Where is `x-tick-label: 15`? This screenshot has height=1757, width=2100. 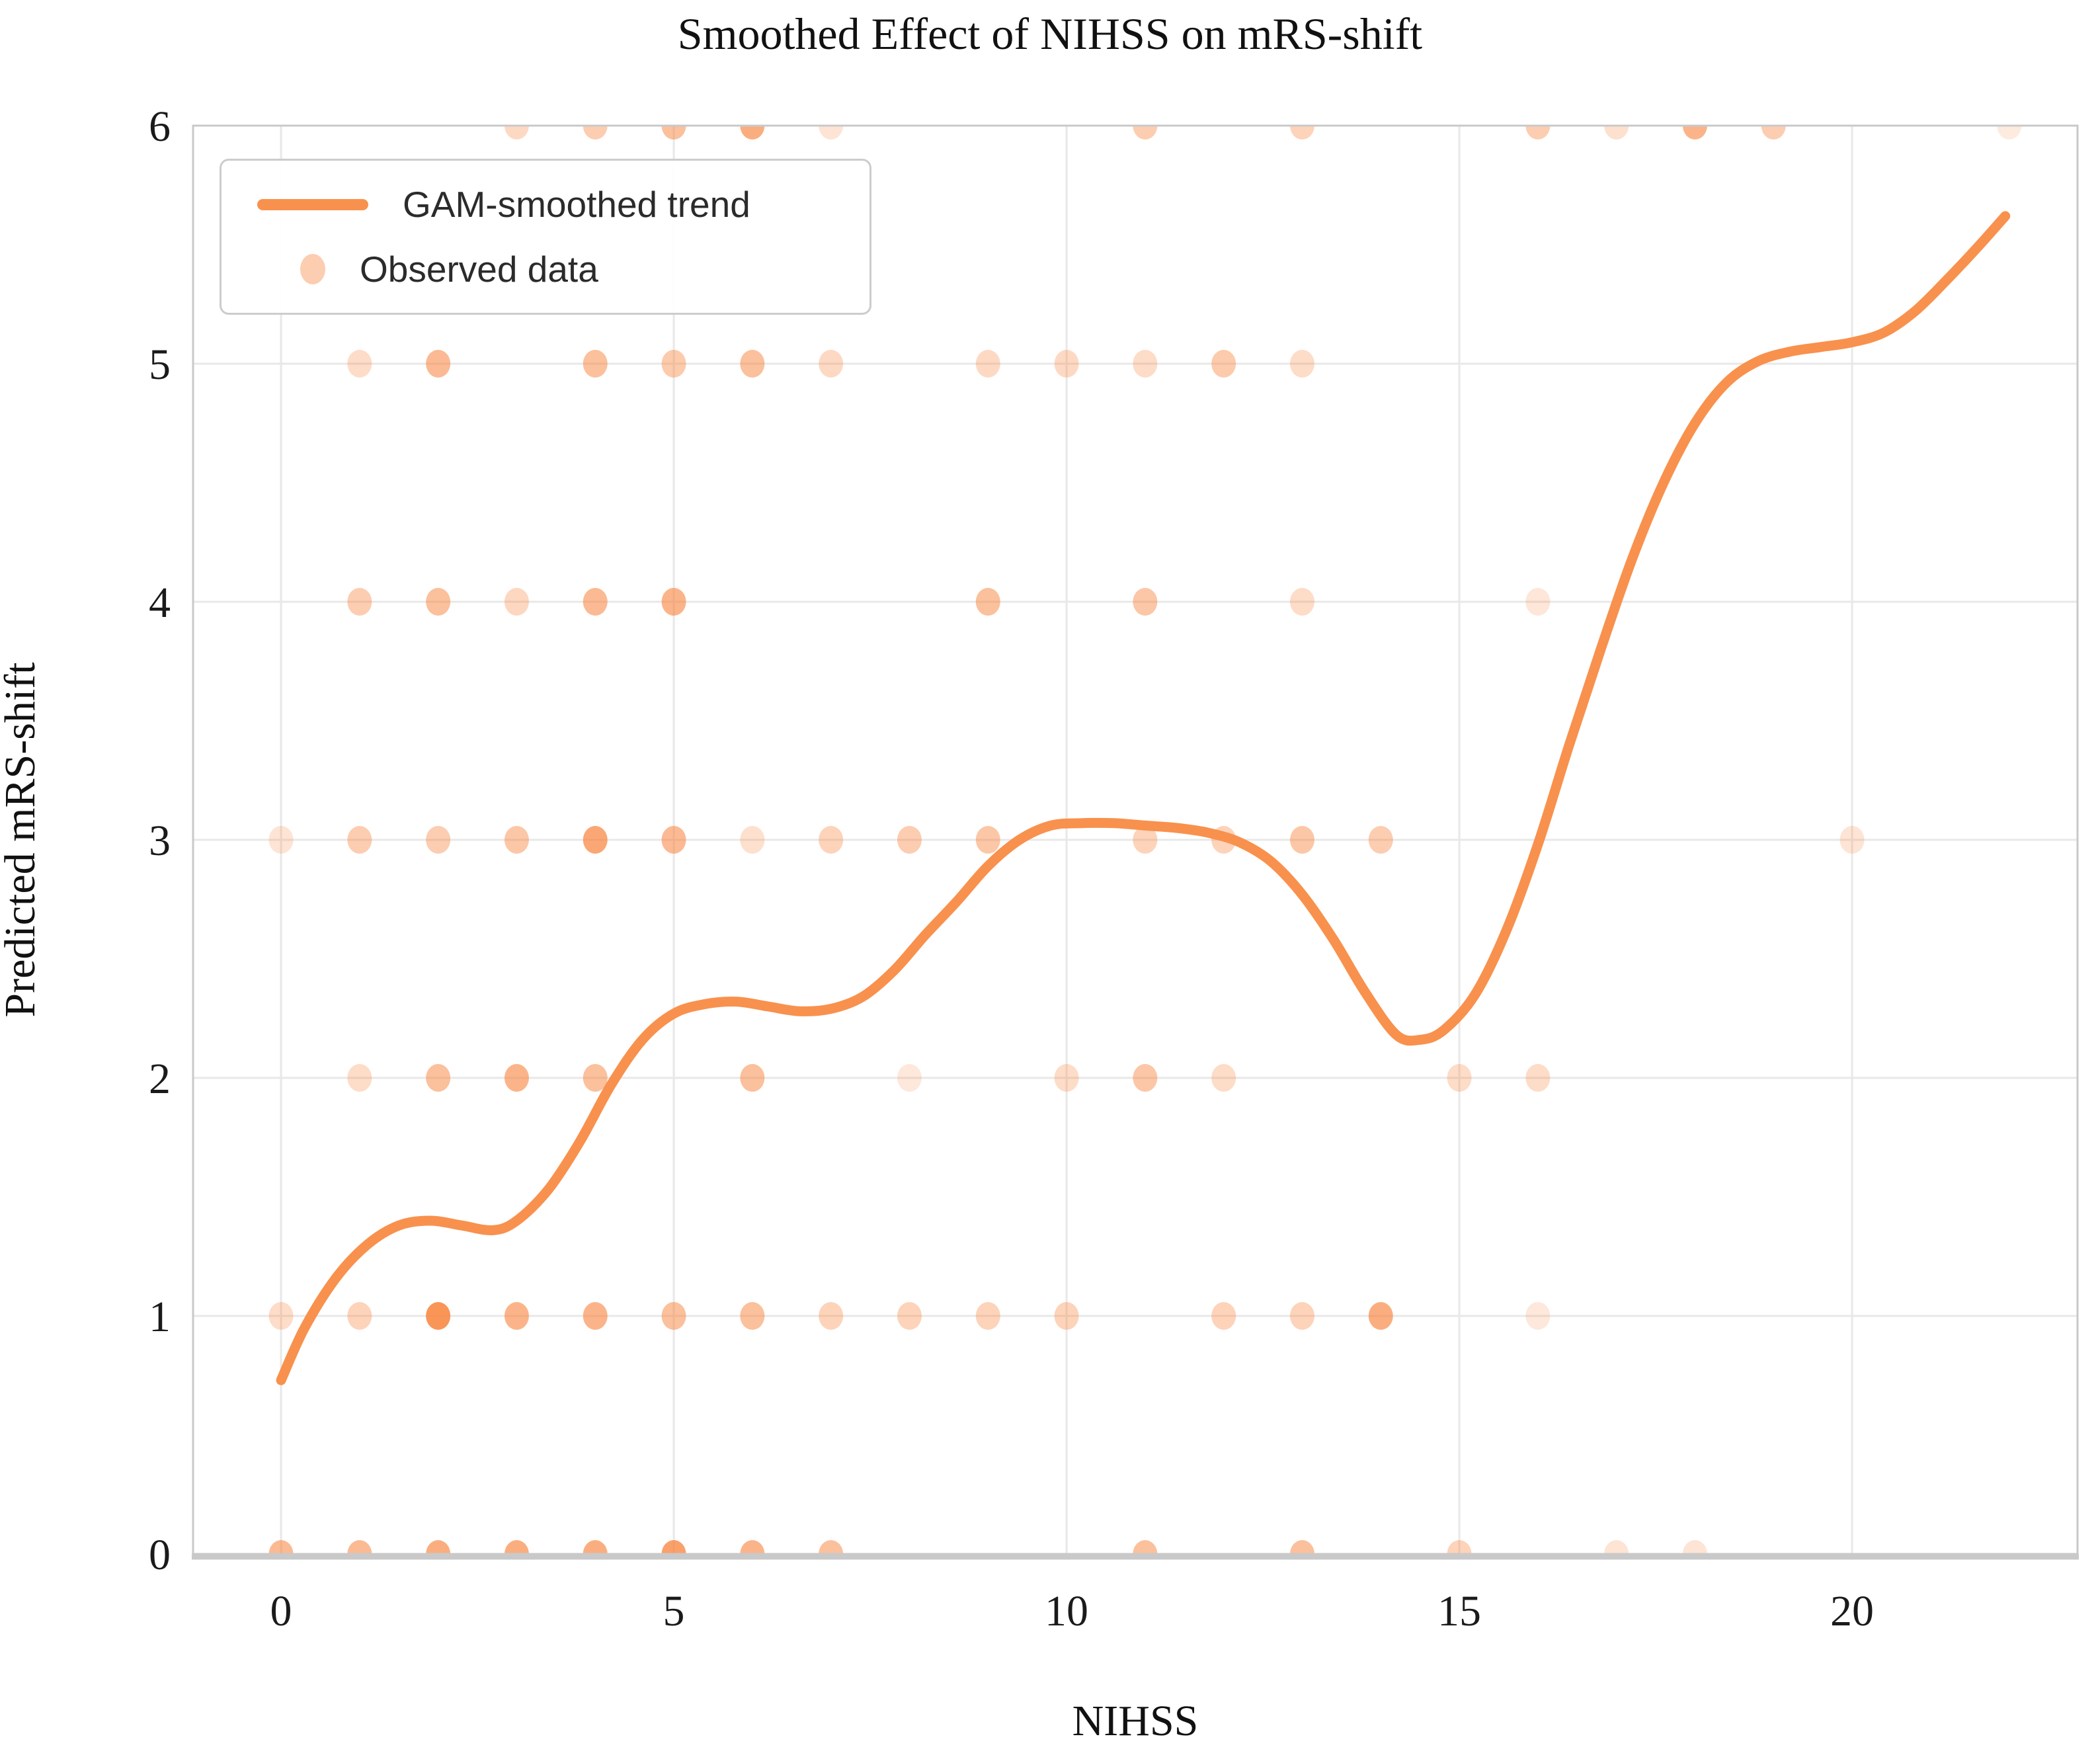
x-tick-label: 15 is located at coordinates (1459, 1611).